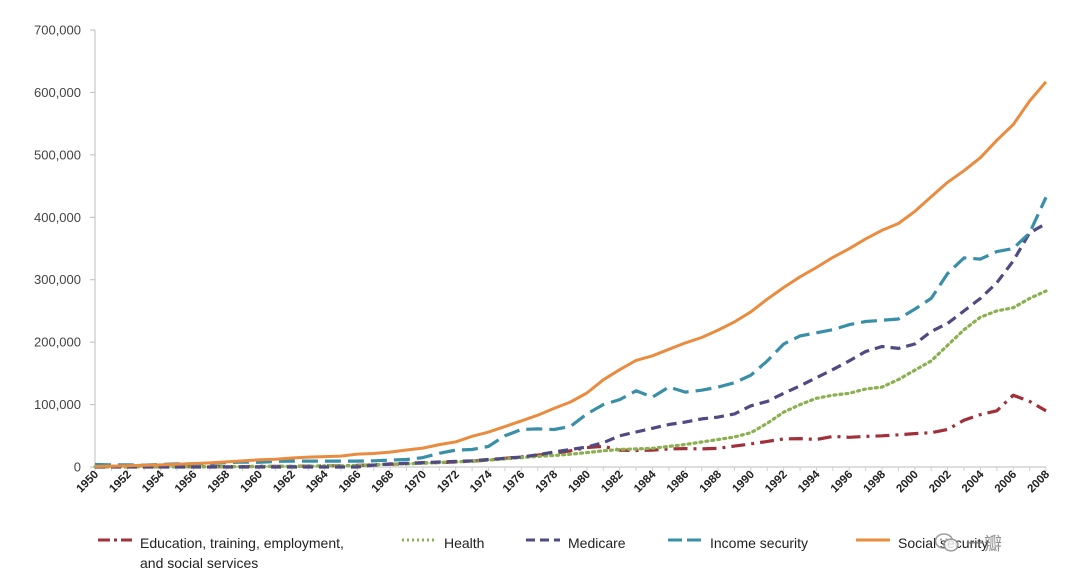  Describe the element at coordinates (115, 540) in the screenshot. I see `legend-swatch-education` at that location.